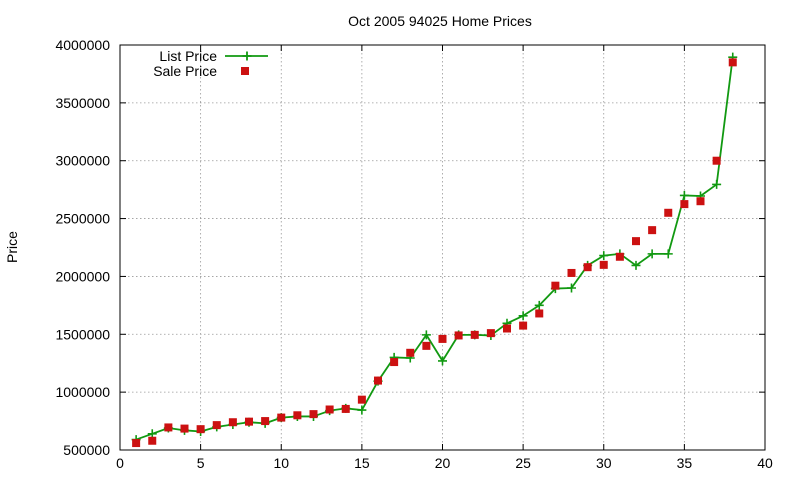  What do you see at coordinates (82, 45) in the screenshot?
I see `y-tick-label: 4000000` at bounding box center [82, 45].